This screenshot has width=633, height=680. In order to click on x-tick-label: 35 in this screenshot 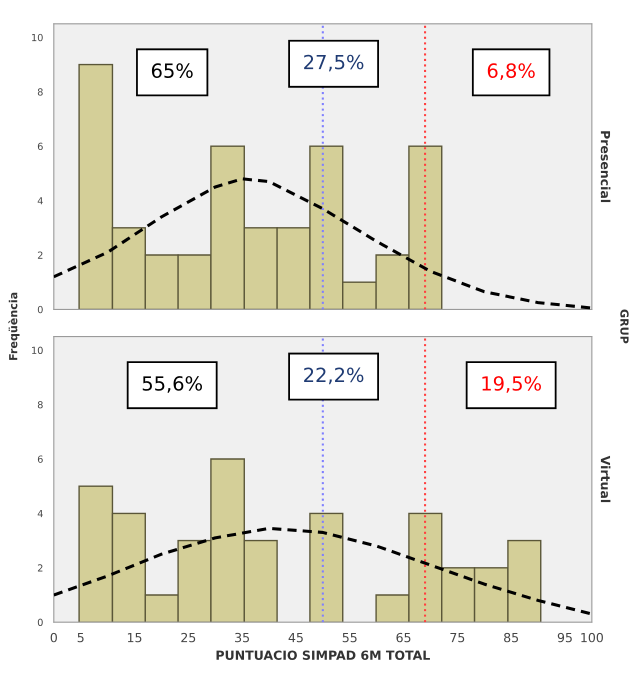, I will do `click(242, 637)`.